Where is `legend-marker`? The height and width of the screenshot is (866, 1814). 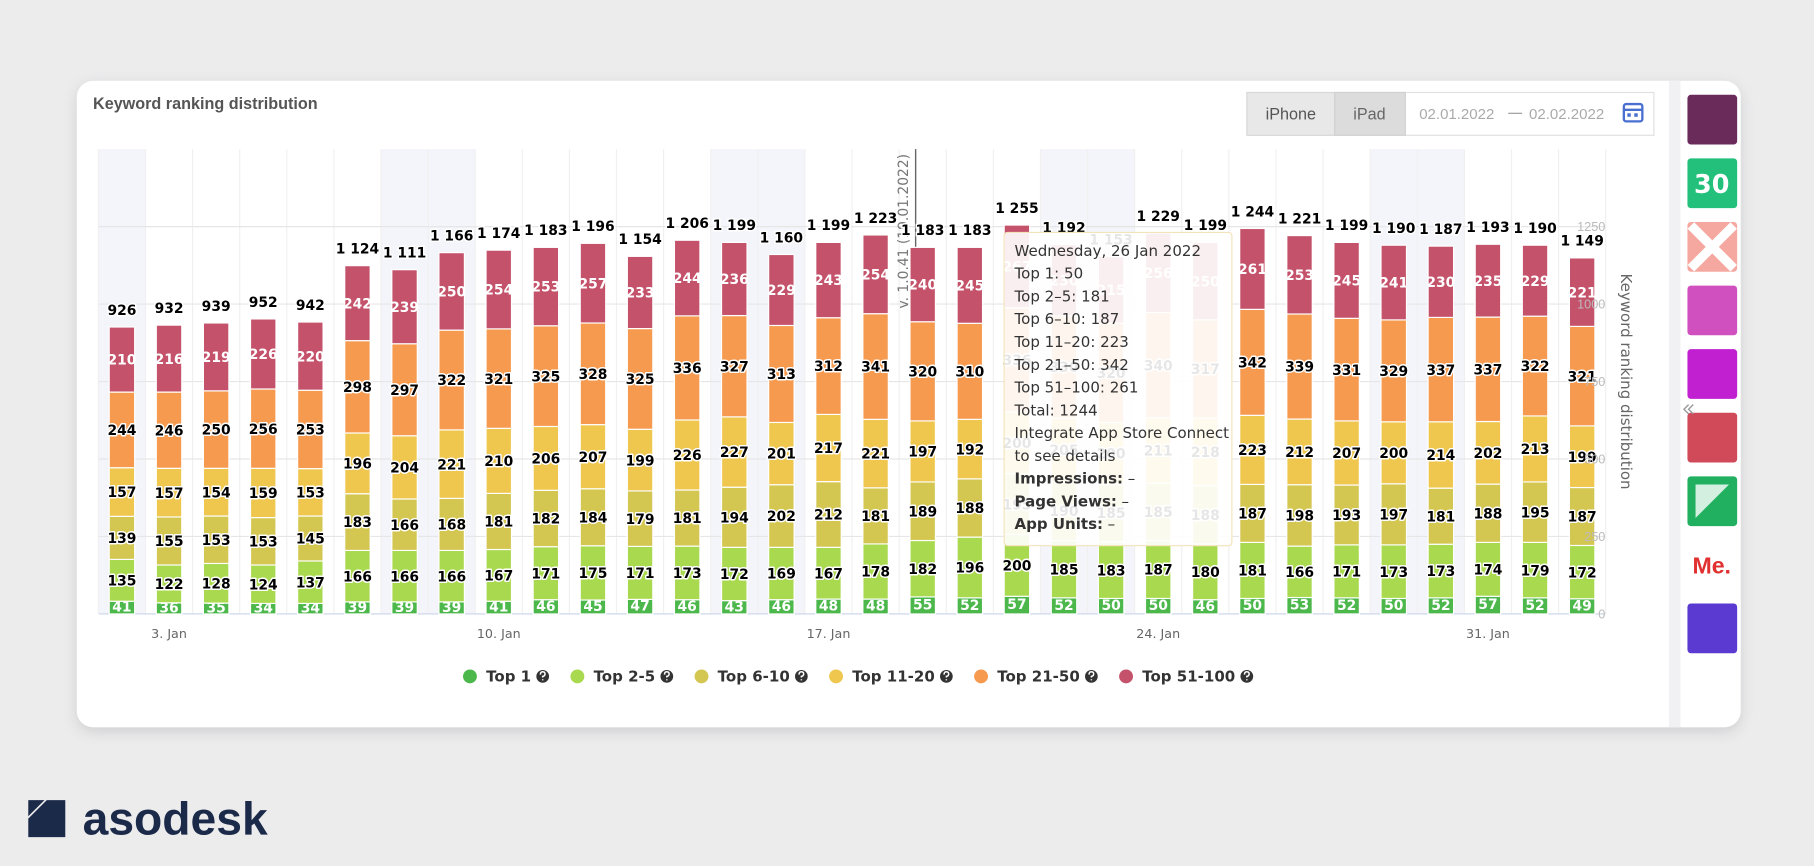 legend-marker is located at coordinates (701, 676).